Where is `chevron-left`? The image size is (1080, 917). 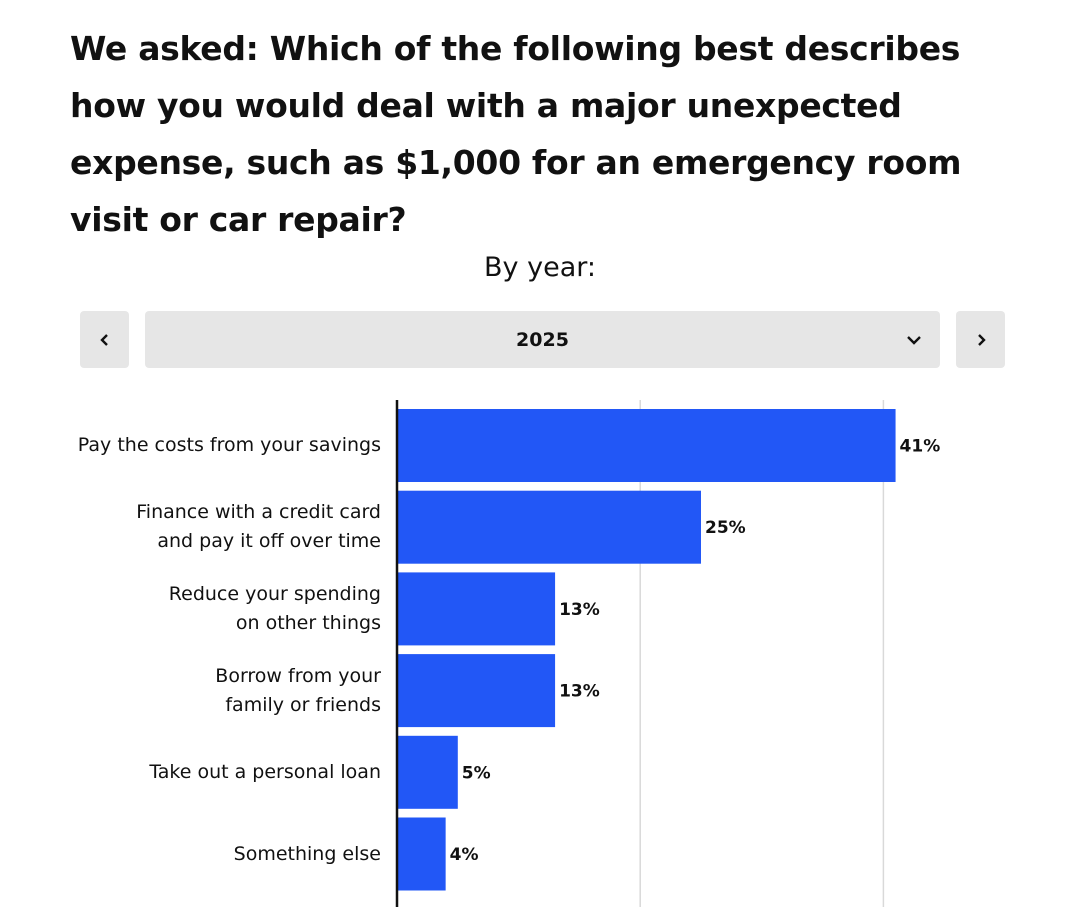
chevron-left is located at coordinates (103, 339).